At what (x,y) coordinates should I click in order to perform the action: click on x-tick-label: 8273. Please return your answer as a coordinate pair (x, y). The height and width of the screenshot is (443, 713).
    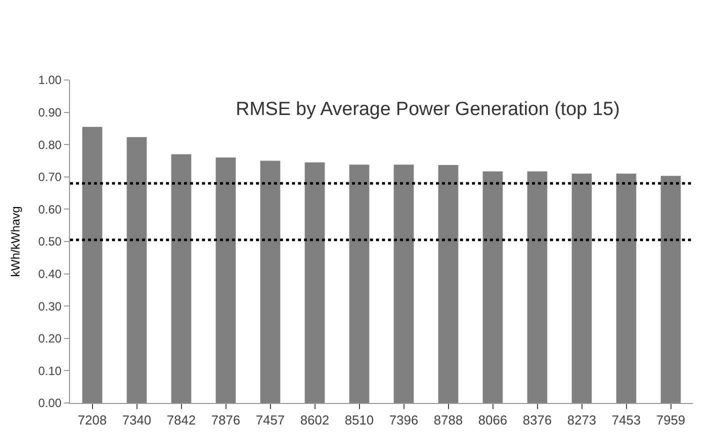
    Looking at the image, I should click on (581, 420).